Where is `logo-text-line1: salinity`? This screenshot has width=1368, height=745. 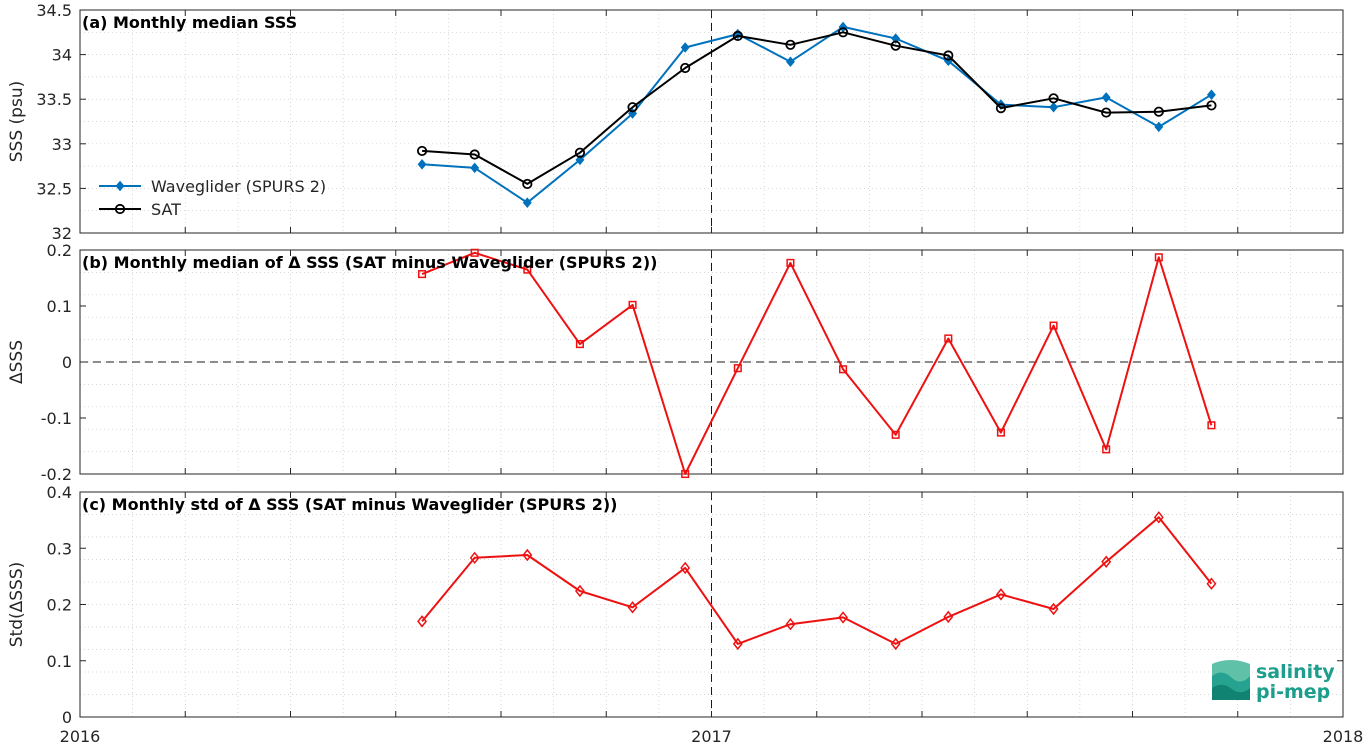 logo-text-line1: salinity is located at coordinates (1295, 672).